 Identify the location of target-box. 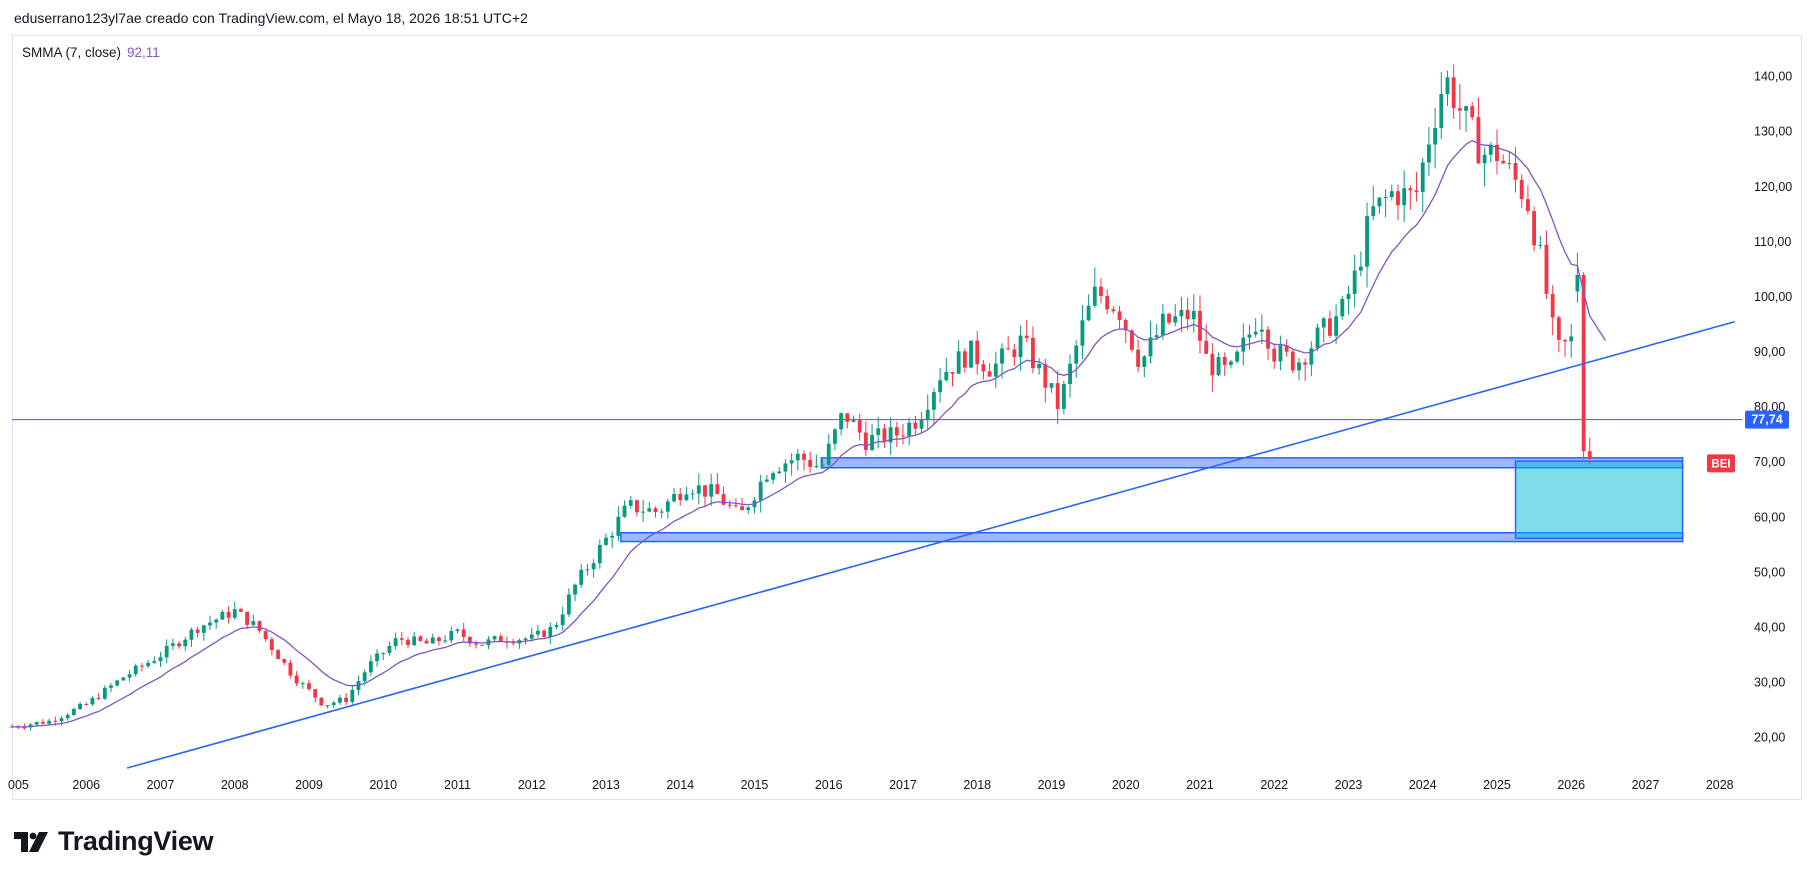
(1599, 500).